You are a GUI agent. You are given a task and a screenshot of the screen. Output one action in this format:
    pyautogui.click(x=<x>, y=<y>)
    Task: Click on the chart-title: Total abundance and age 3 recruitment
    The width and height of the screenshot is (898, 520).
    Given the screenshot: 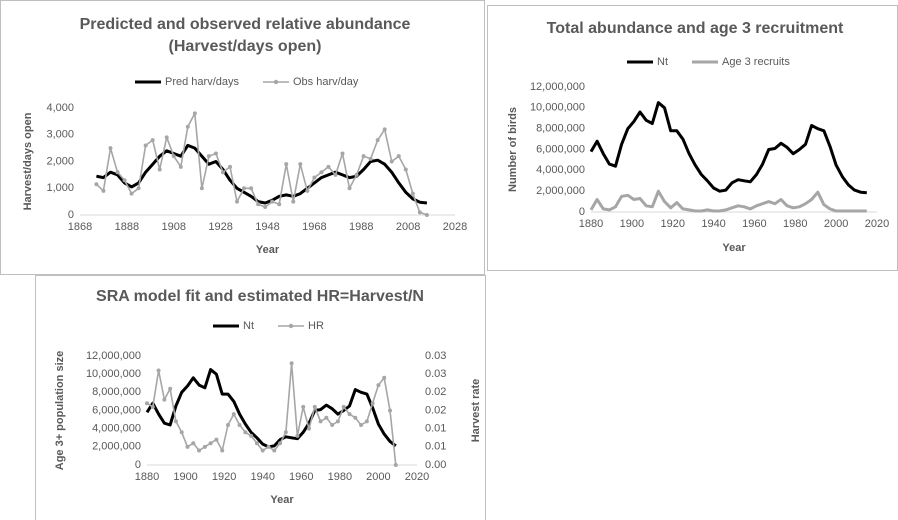 What is the action you would take?
    pyautogui.click(x=695, y=28)
    